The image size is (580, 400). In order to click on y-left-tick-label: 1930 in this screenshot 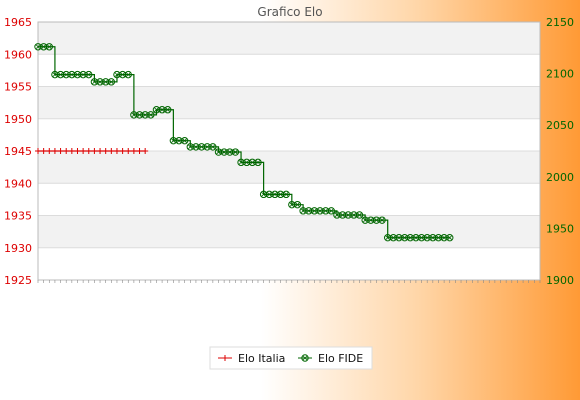, I will do `click(18, 248)`.